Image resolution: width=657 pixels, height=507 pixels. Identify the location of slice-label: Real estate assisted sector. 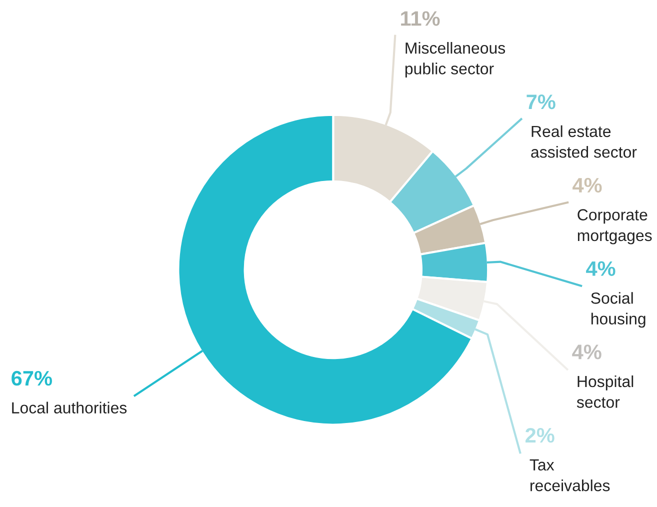
(584, 141).